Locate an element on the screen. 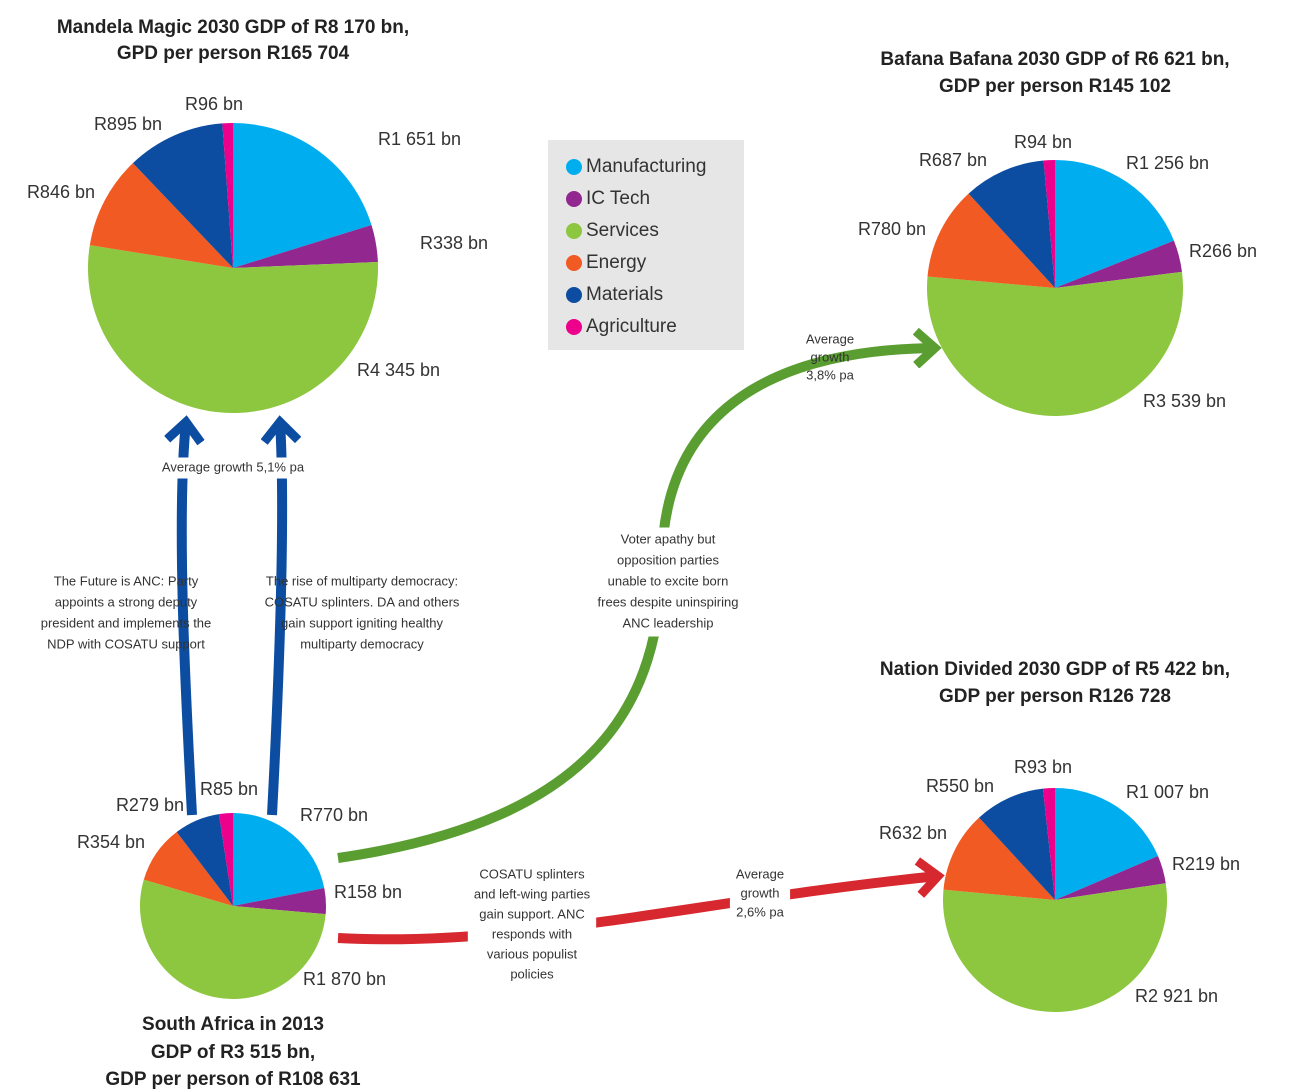 This screenshot has width=1292, height=1091. annotation-text: Average growth 5,1% pa is located at coordinates (233, 466).